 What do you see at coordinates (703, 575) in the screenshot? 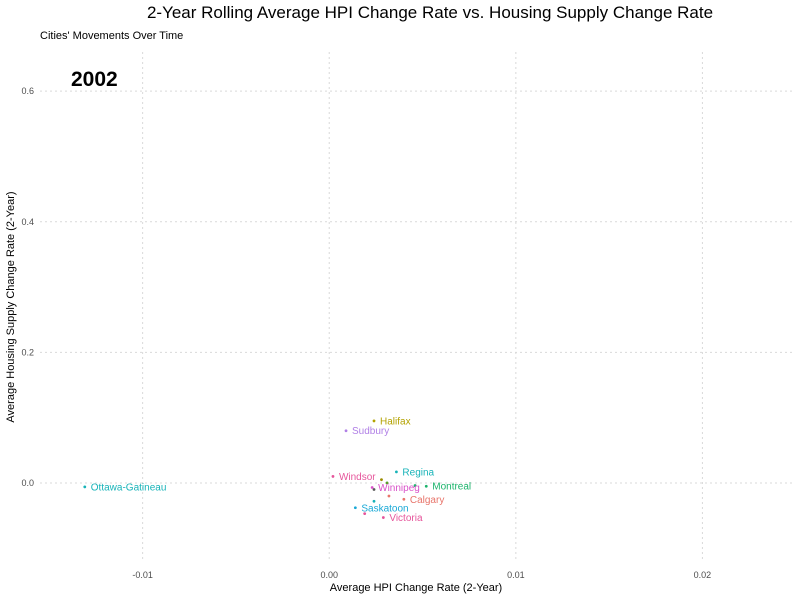
I see `x-tick-label: 0.02` at bounding box center [703, 575].